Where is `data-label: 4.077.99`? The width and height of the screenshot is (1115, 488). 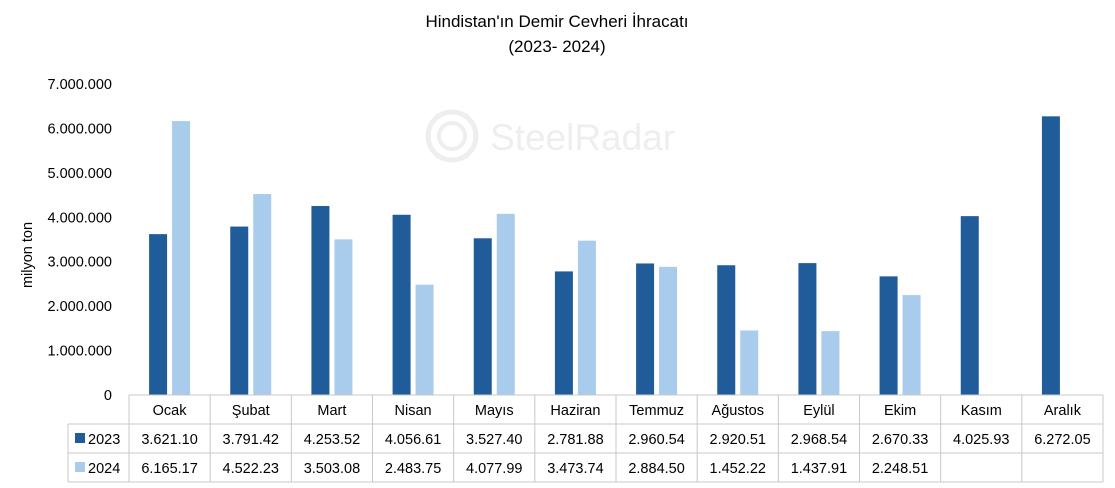
data-label: 4.077.99 is located at coordinates (494, 469).